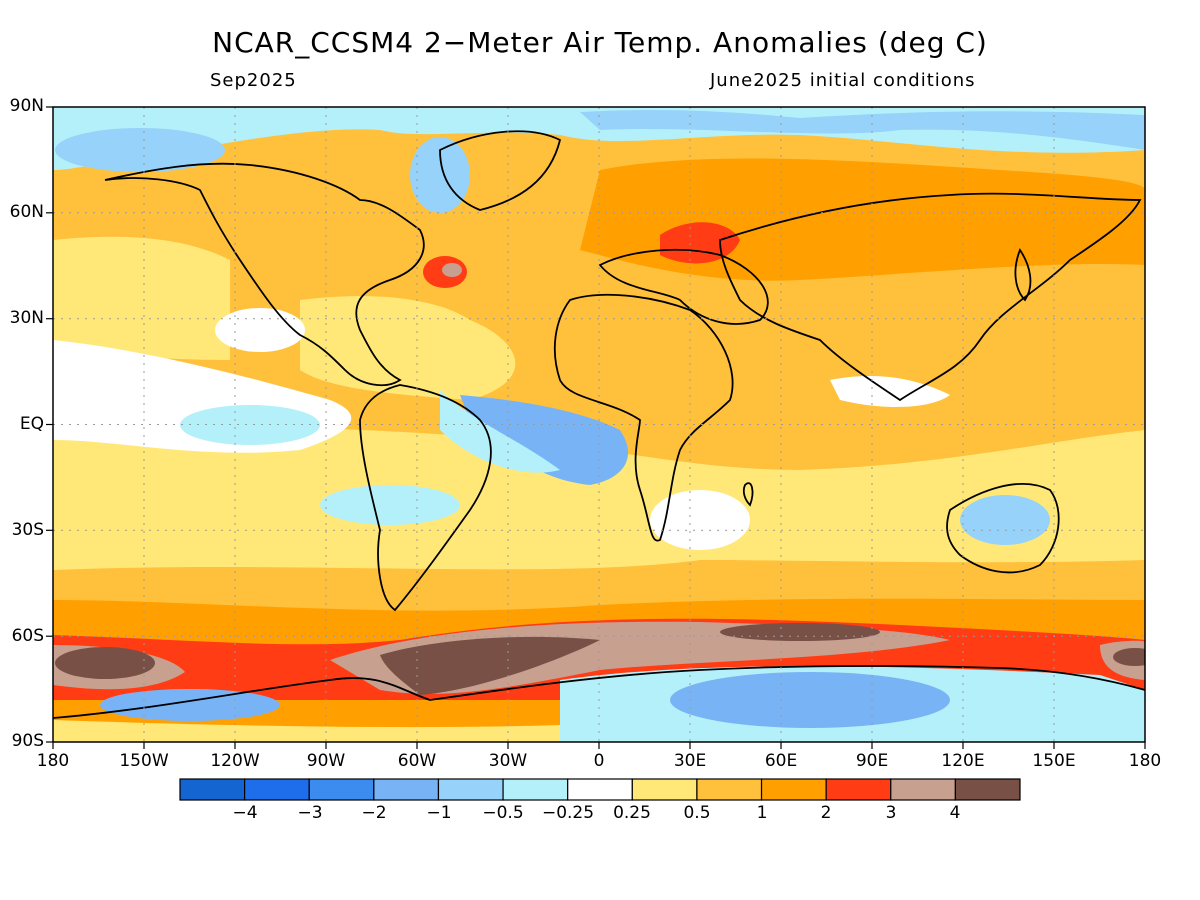 The height and width of the screenshot is (900, 1200). Describe the element at coordinates (697, 813) in the screenshot. I see `colorbar-label: 0.5` at that location.